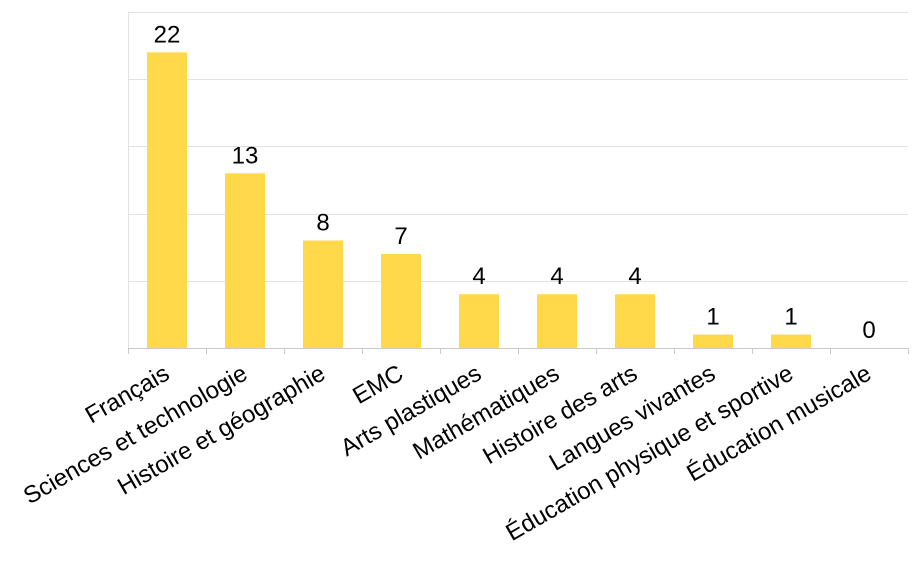 The width and height of the screenshot is (921, 576). What do you see at coordinates (167, 34) in the screenshot?
I see `data-label: 22` at bounding box center [167, 34].